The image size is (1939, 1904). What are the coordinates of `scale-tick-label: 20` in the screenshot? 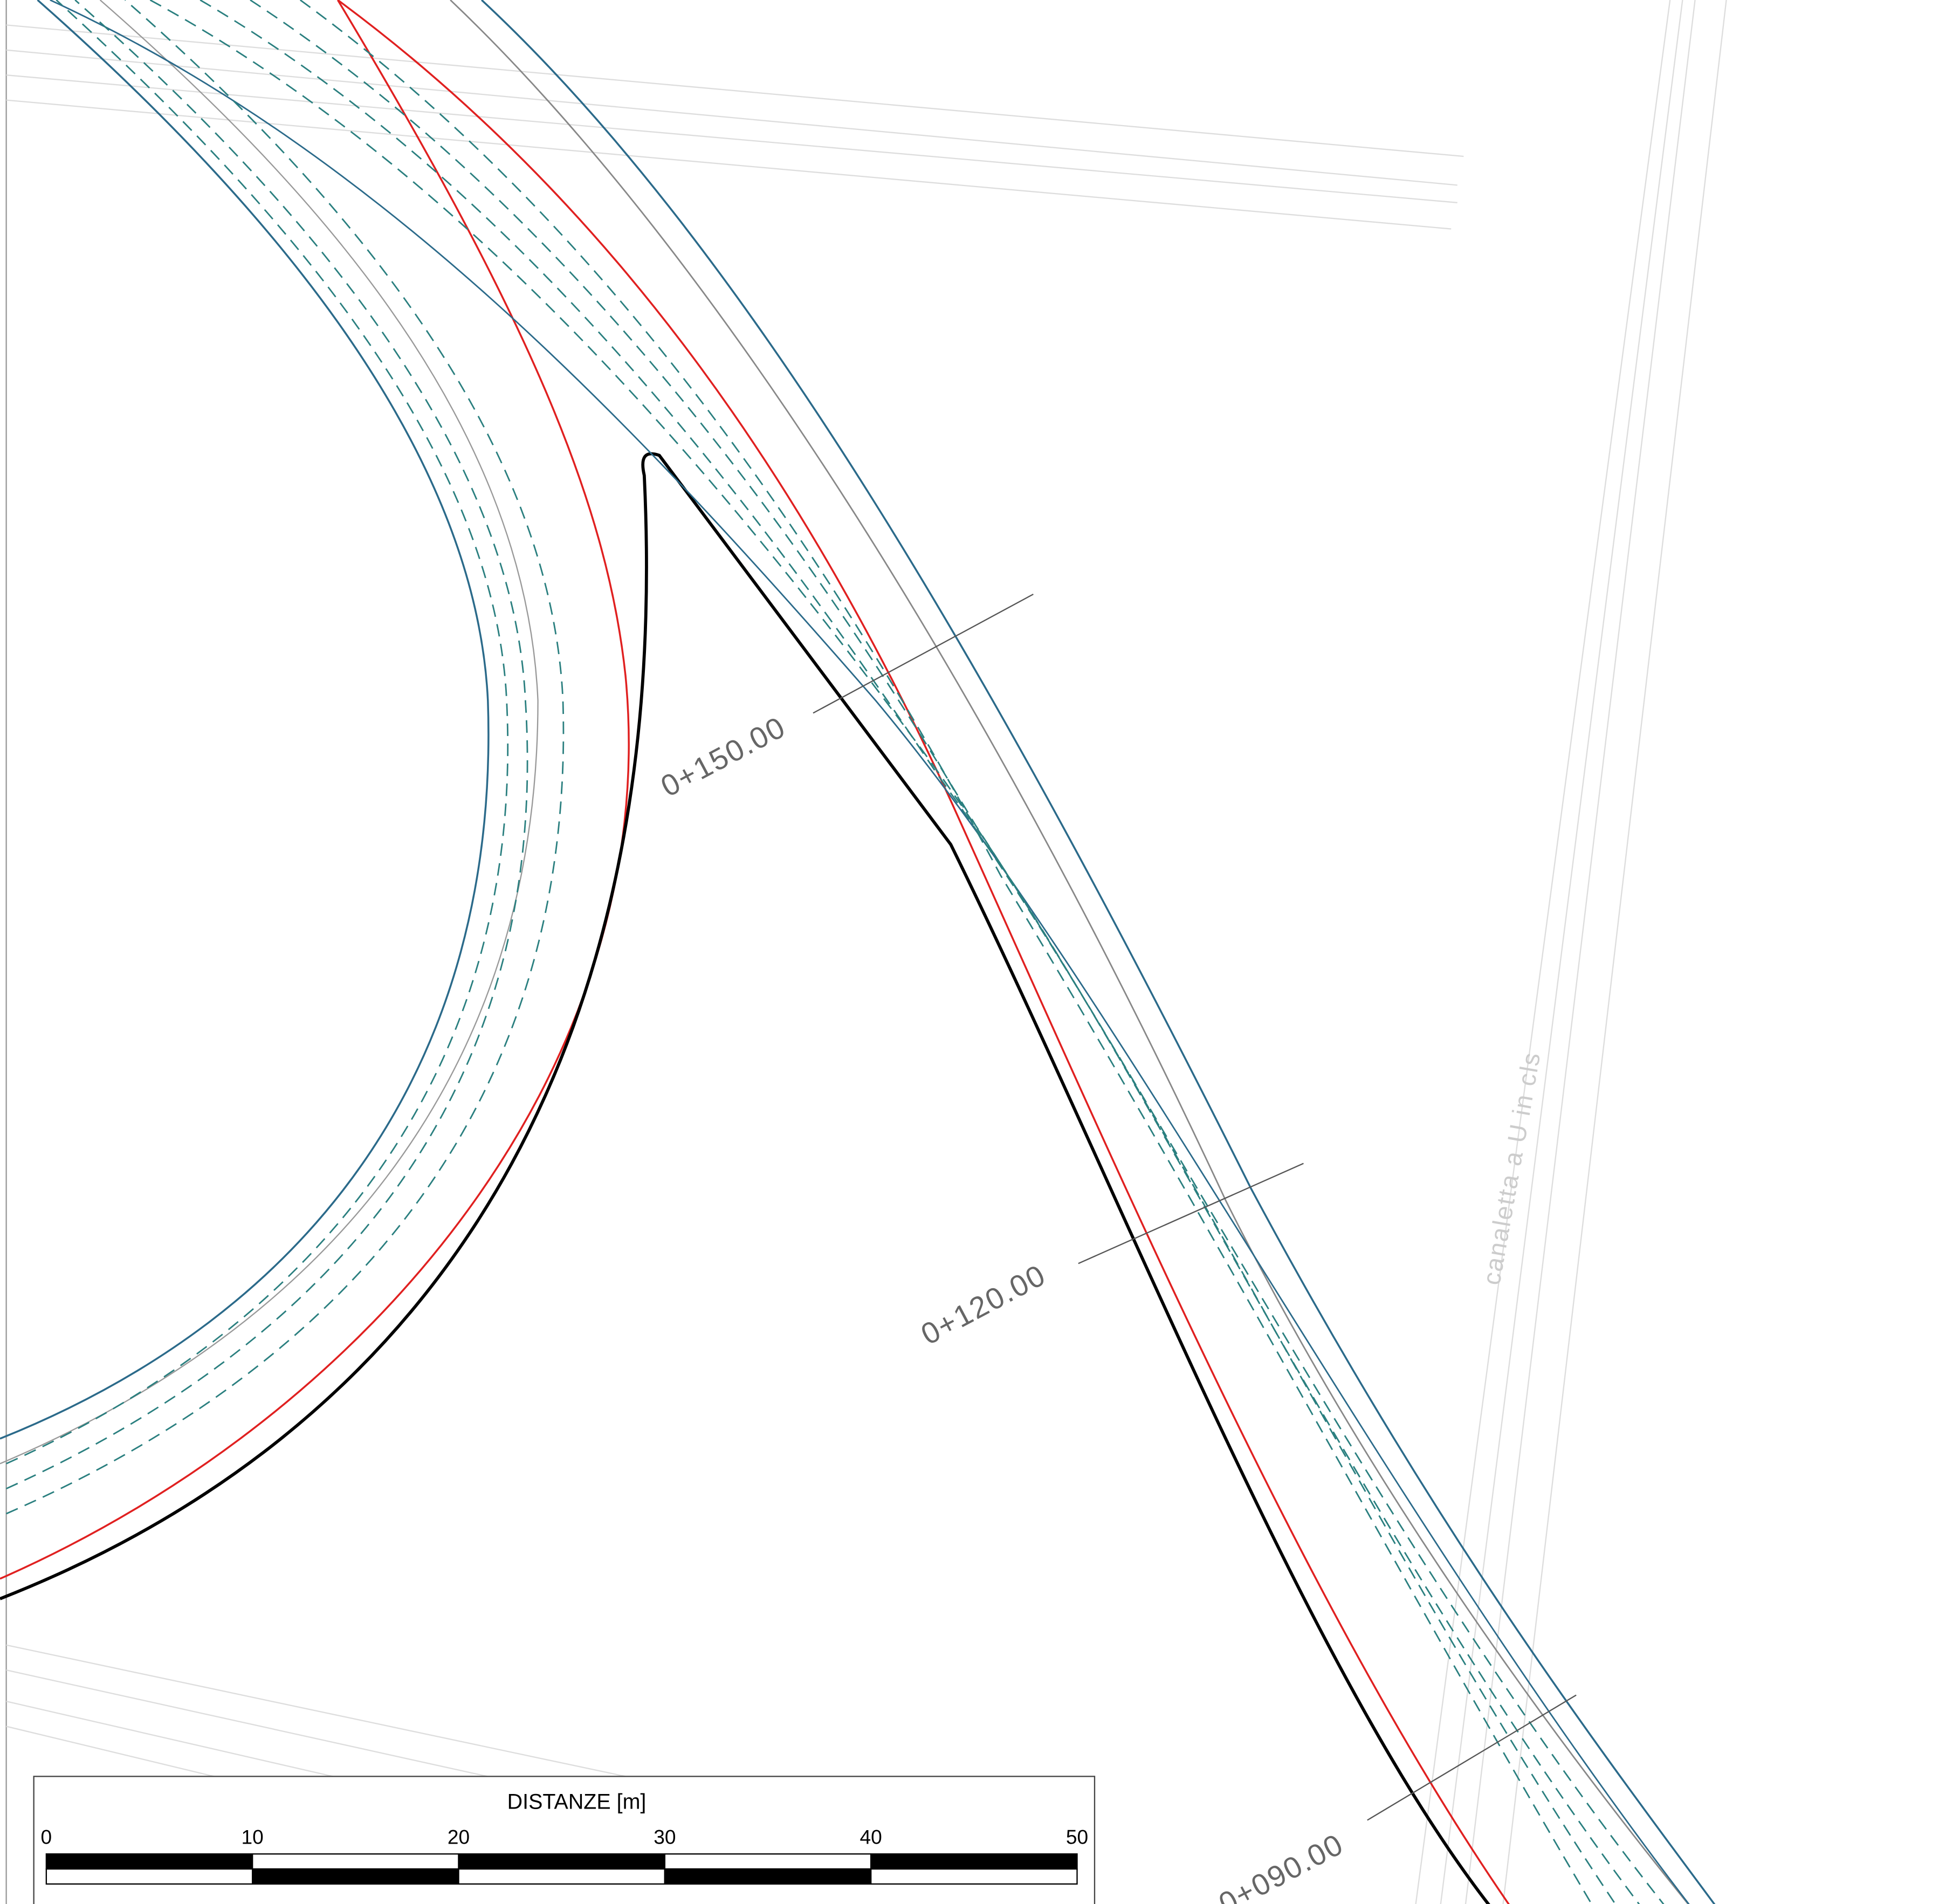 It's located at (459, 1837).